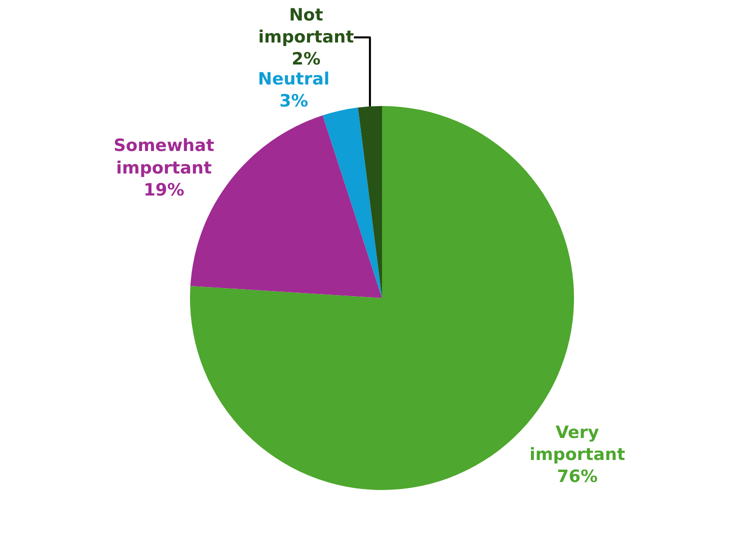  What do you see at coordinates (577, 444) in the screenshot?
I see `slice-label: Very important` at bounding box center [577, 444].